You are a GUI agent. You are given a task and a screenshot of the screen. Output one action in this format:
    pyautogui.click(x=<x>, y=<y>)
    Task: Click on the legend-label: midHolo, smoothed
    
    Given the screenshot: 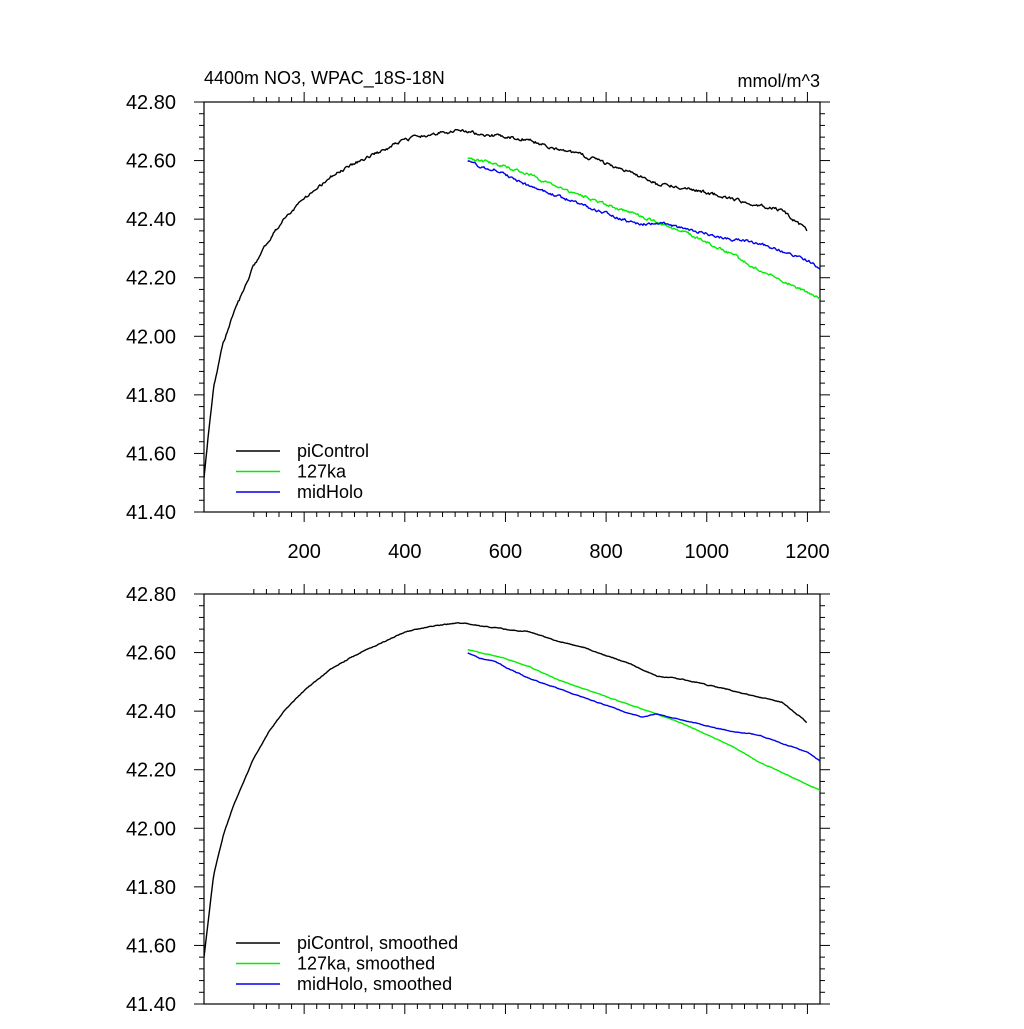 What is the action you would take?
    pyautogui.click(x=374, y=984)
    